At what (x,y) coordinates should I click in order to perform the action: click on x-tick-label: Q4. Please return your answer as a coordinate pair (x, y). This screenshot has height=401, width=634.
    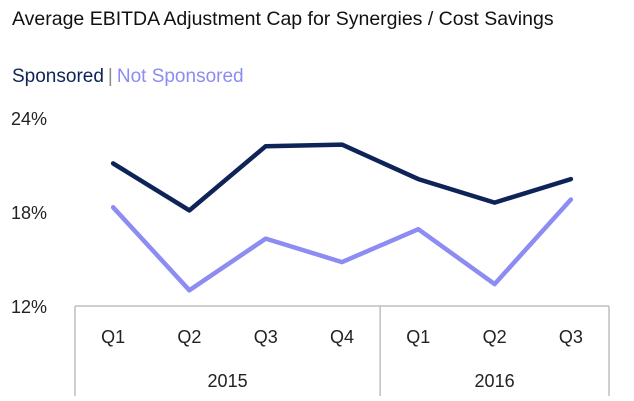
    Looking at the image, I should click on (342, 337).